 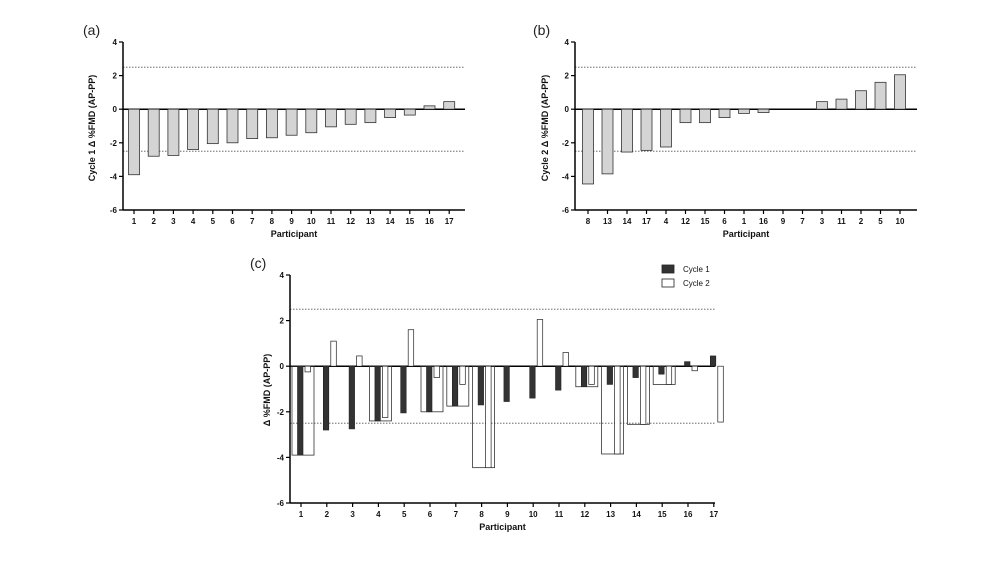 What do you see at coordinates (92, 128) in the screenshot?
I see `y-axis-title: Cycle 1 Δ %FMD (AP-PP)` at bounding box center [92, 128].